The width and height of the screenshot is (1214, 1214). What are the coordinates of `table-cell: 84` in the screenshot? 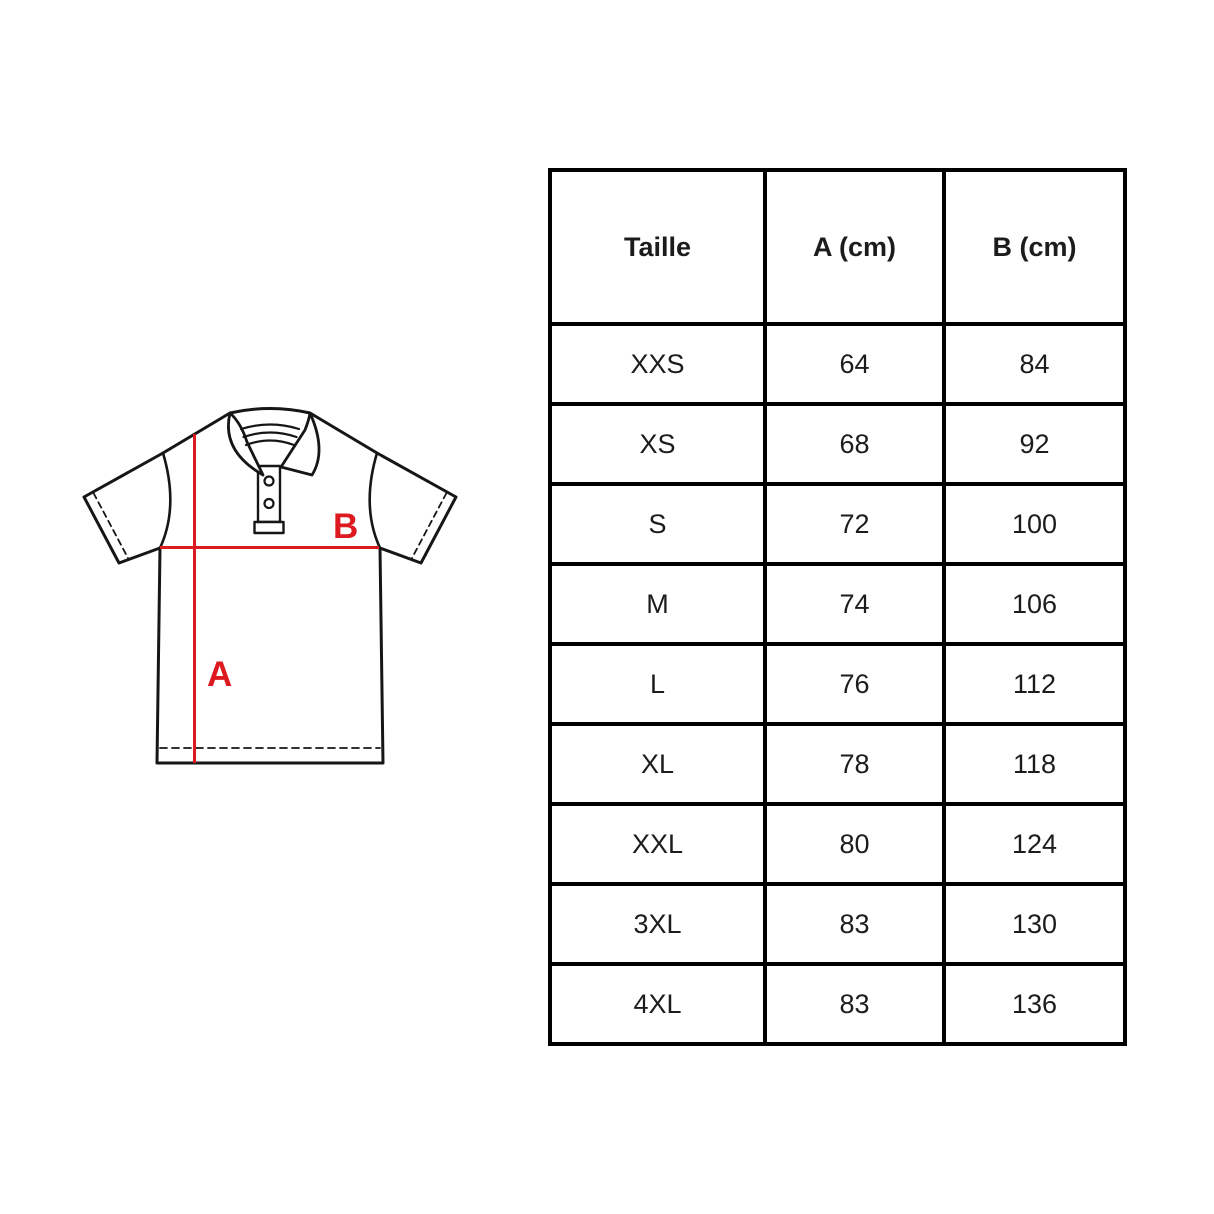 It's located at (1034, 364).